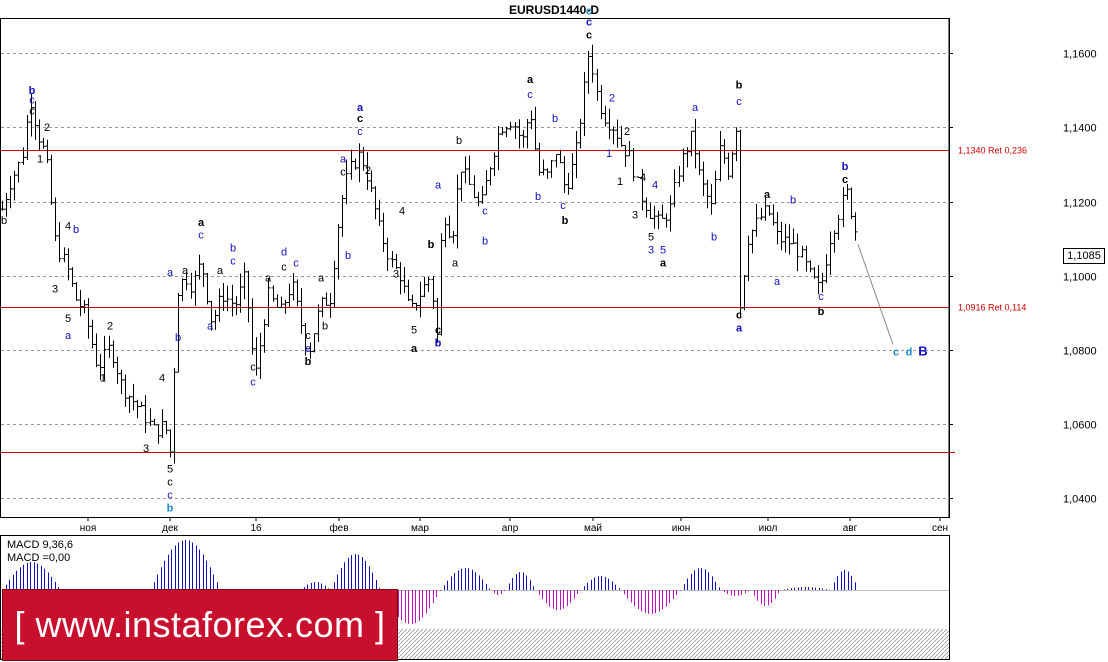  Describe the element at coordinates (308, 349) in the screenshot. I see `wave-label: e` at that location.